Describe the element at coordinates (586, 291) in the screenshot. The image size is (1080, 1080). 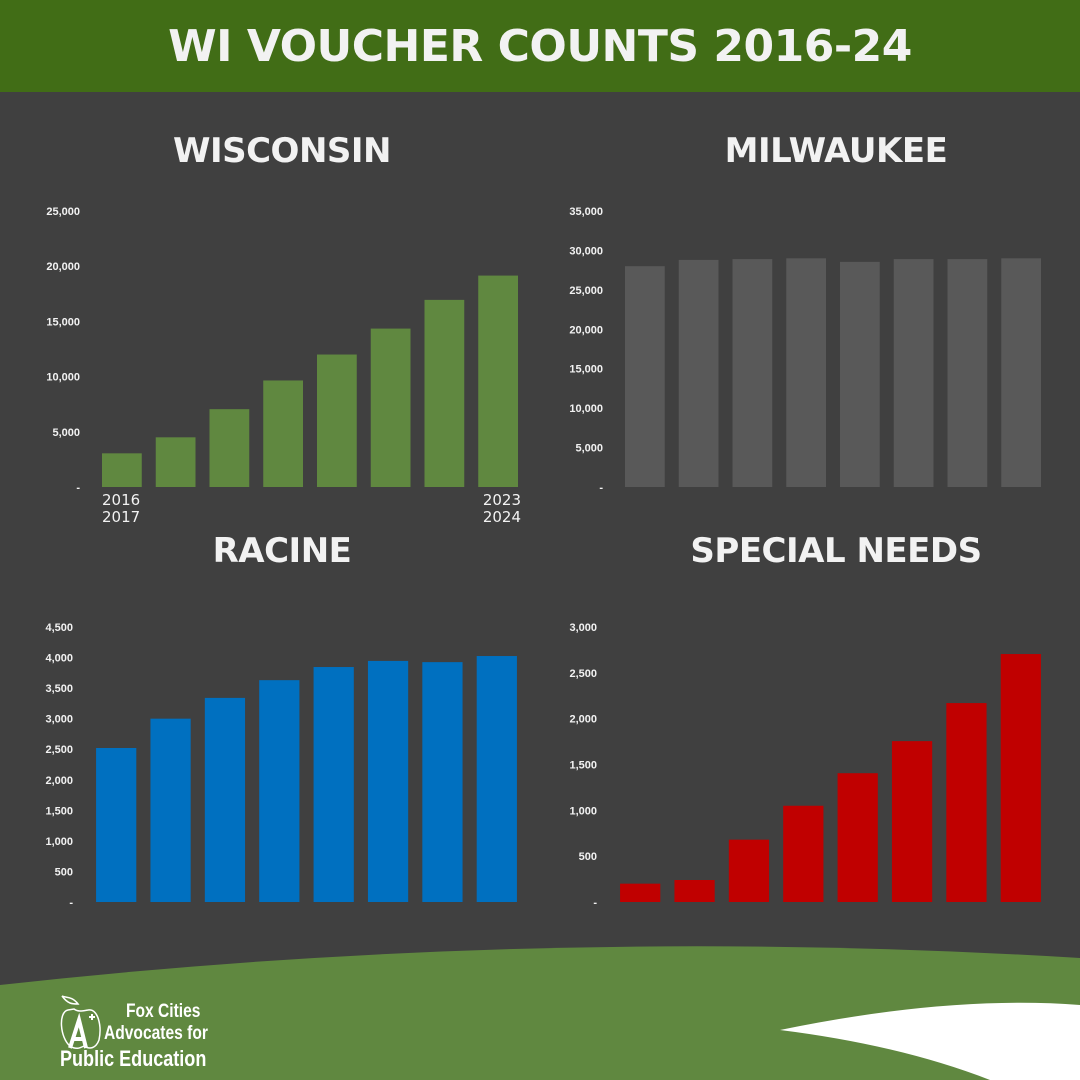
I see `milwaukee-y-tick-label: 25,000` at that location.